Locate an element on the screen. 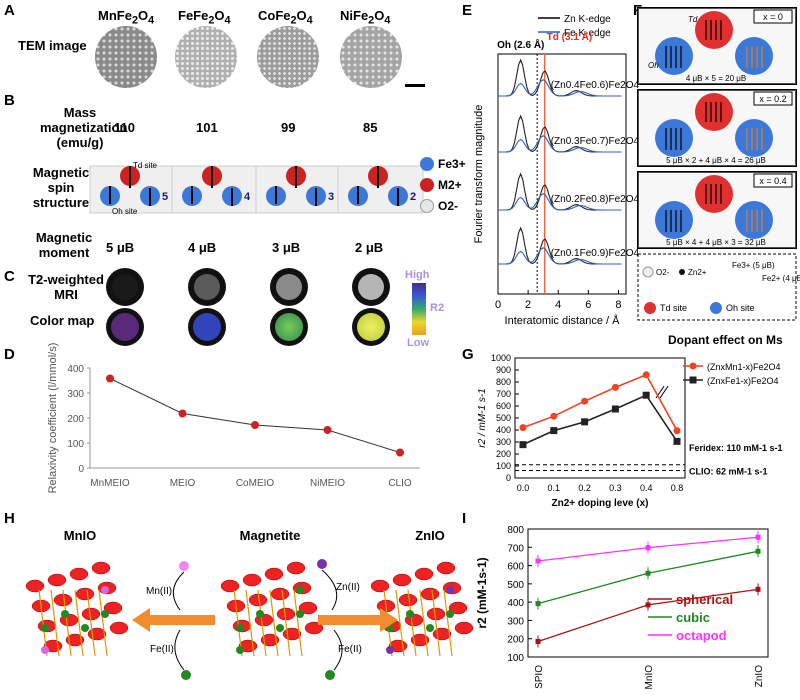 Image resolution: width=800 pixels, height=700 pixels. panel-label-g: G is located at coordinates (468, 354).